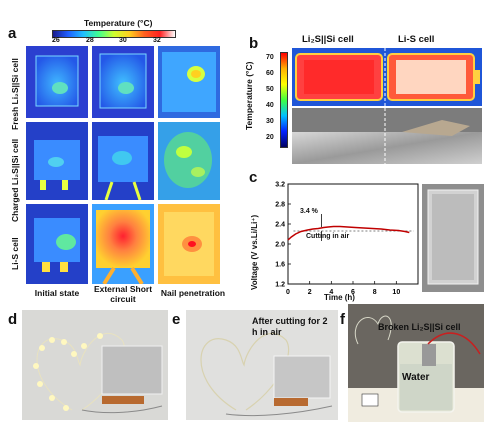  Describe the element at coordinates (176, 319) in the screenshot. I see `panel-e-label: e` at that location.